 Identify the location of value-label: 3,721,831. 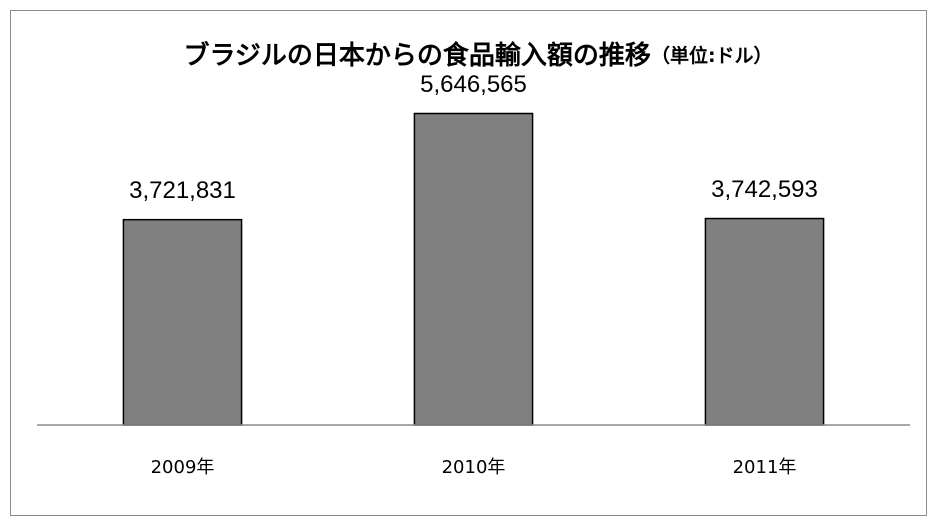
(182, 190).